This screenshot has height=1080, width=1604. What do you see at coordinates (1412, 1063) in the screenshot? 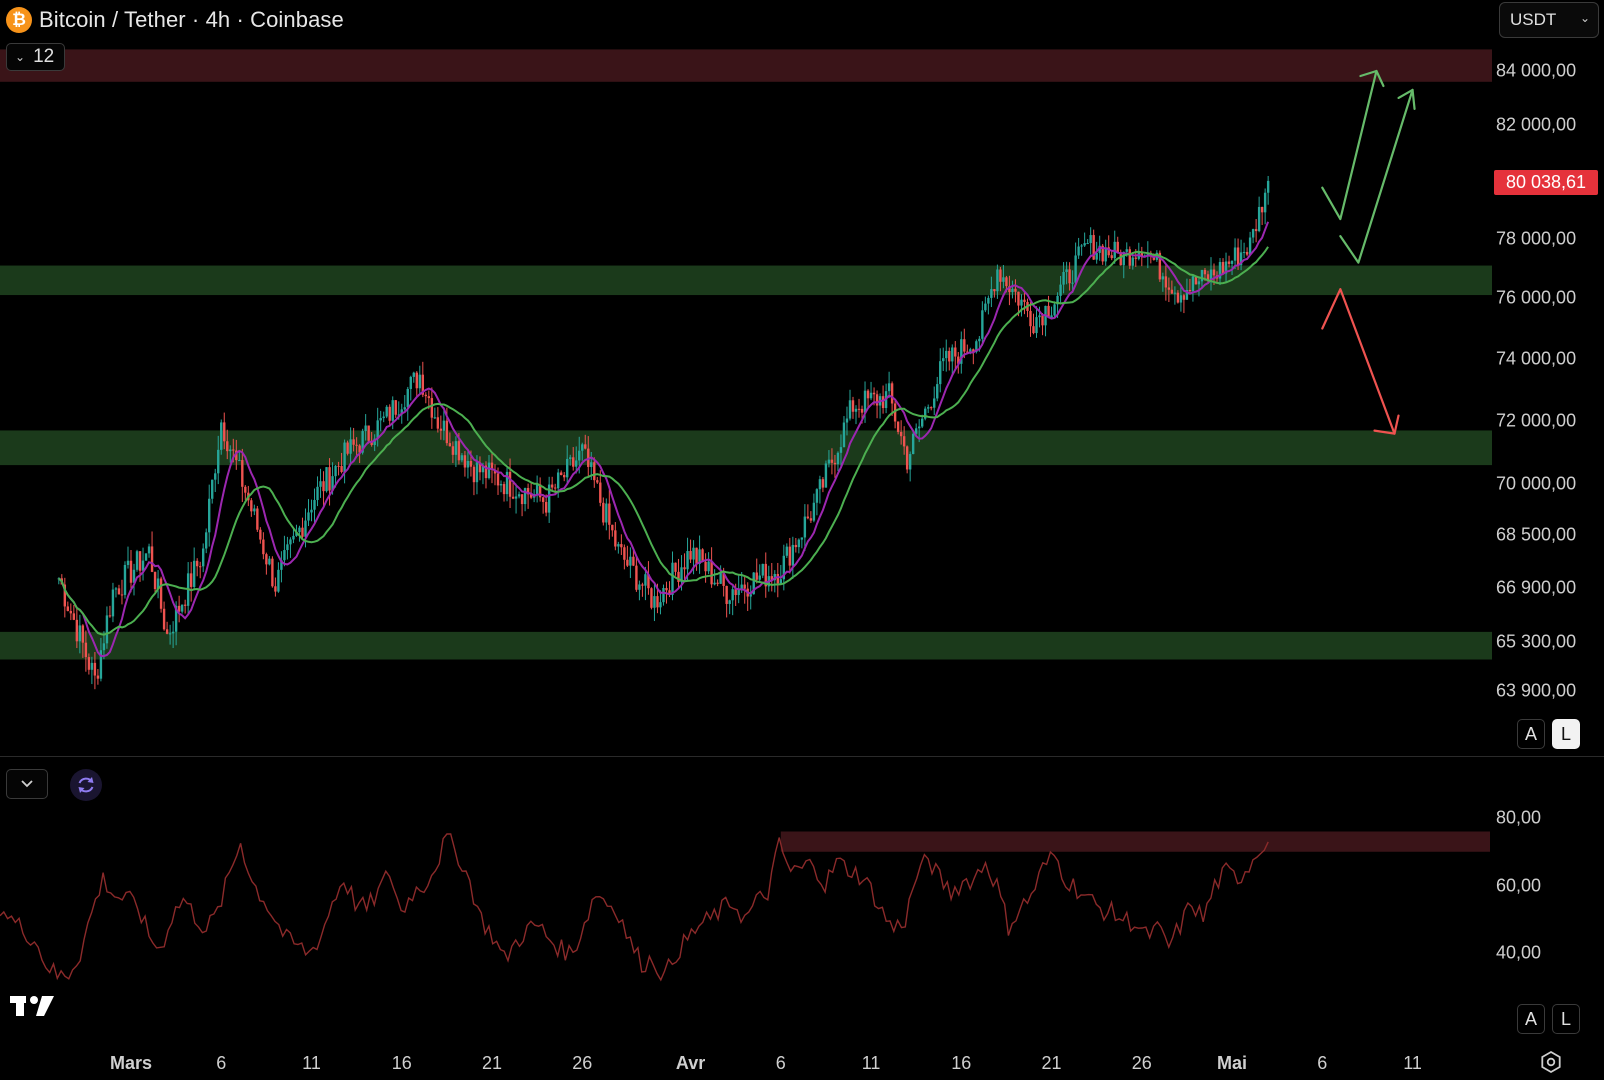
I see `time-label: 11` at bounding box center [1412, 1063].